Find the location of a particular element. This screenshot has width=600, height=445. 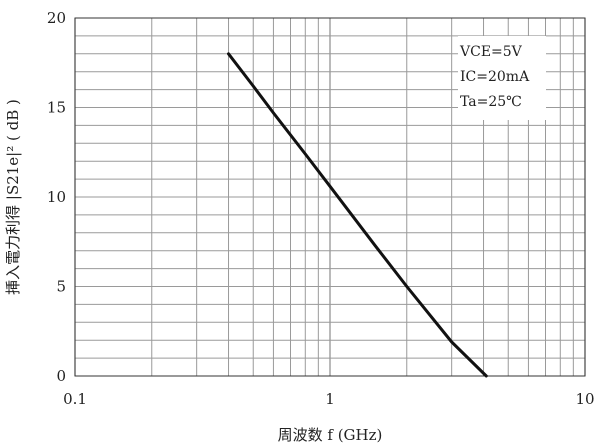

y-tick-label: 10 is located at coordinates (56, 197).